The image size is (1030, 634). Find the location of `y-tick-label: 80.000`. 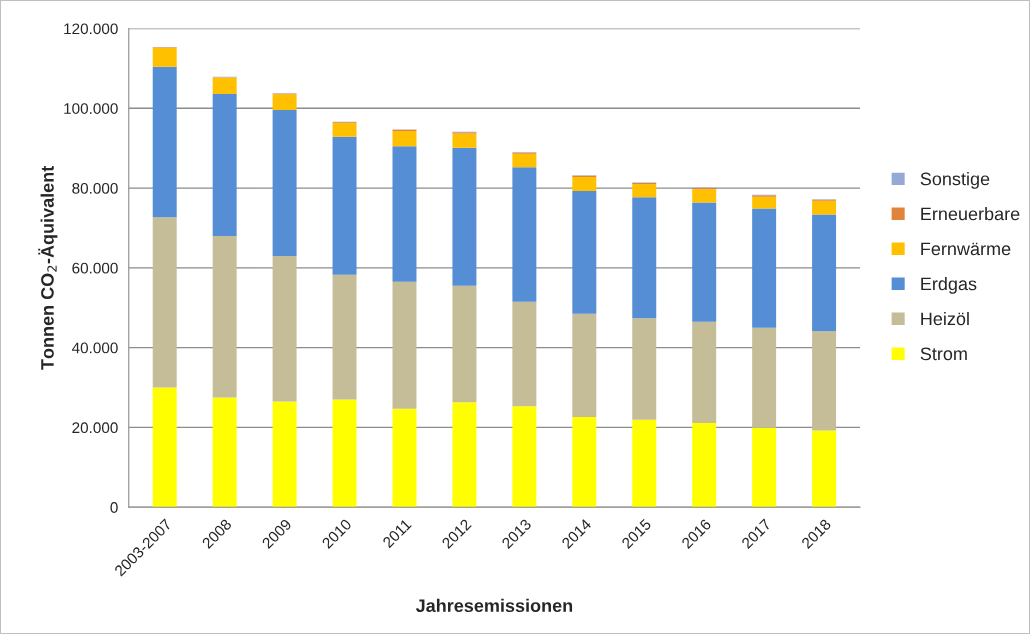

y-tick-label: 80.000 is located at coordinates (95, 188).